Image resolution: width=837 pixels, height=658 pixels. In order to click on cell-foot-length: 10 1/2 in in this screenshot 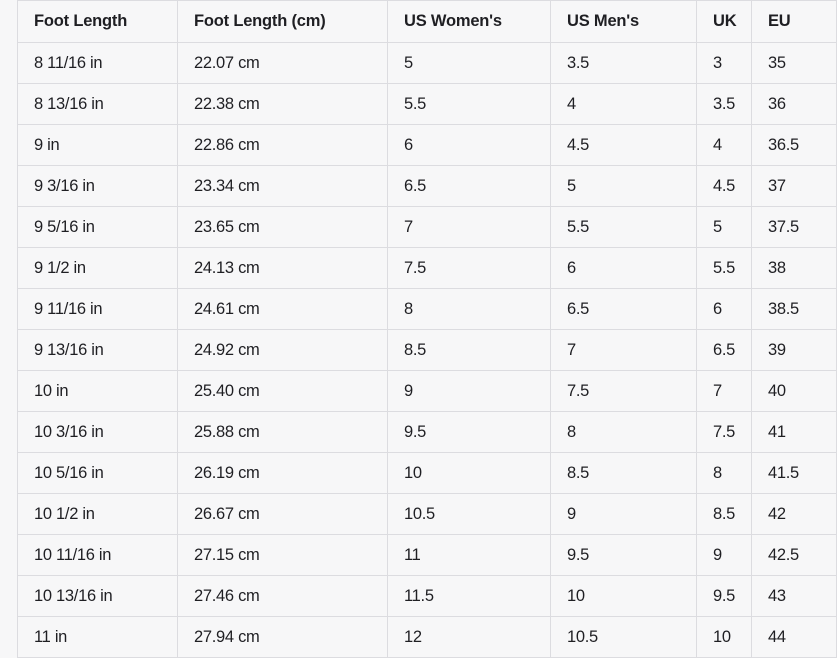, I will do `click(97, 514)`.